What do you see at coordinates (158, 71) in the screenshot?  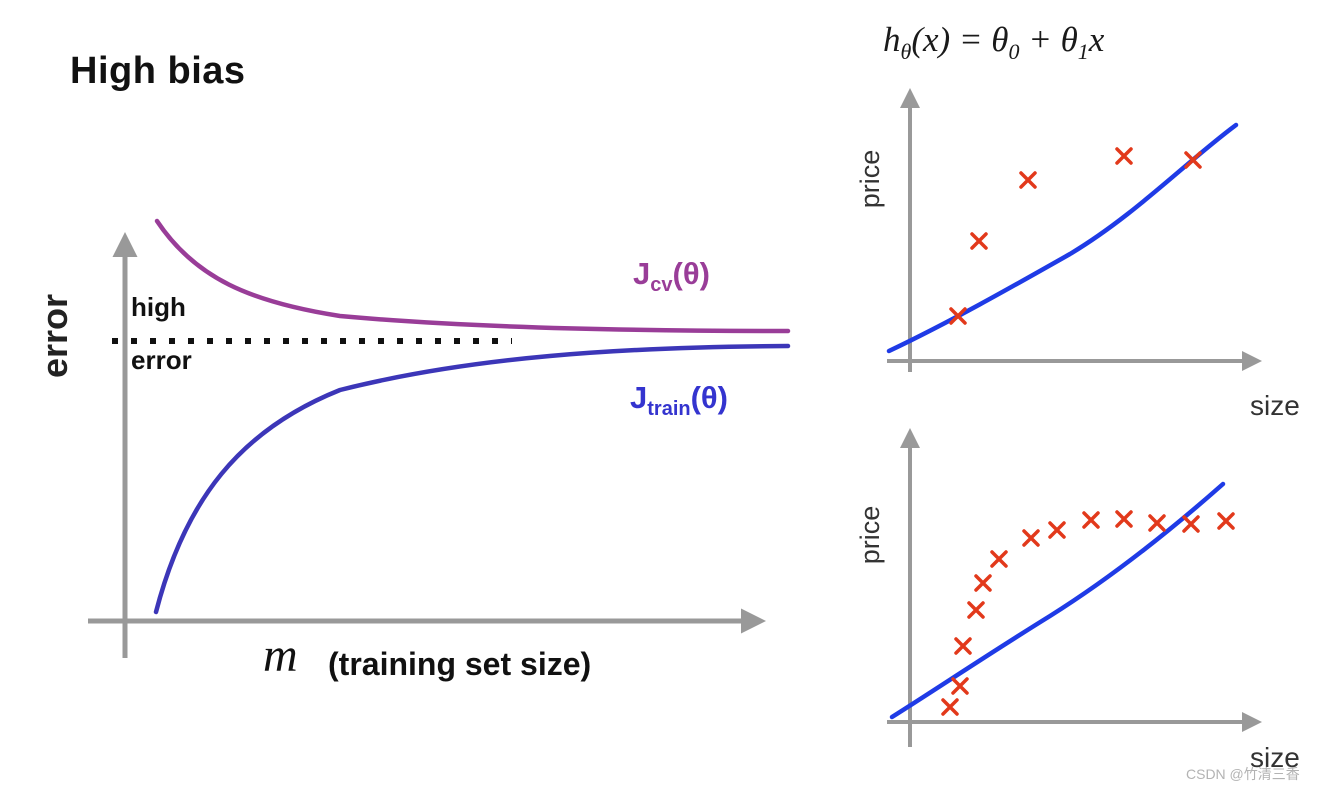 I see `slide-title: High bias` at bounding box center [158, 71].